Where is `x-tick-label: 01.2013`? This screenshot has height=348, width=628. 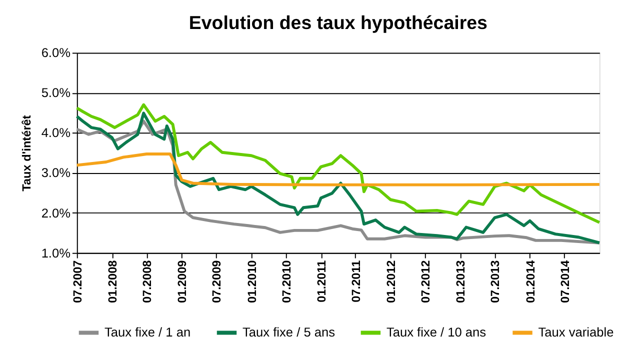
x-tick-label: 01.2013 is located at coordinates (461, 282).